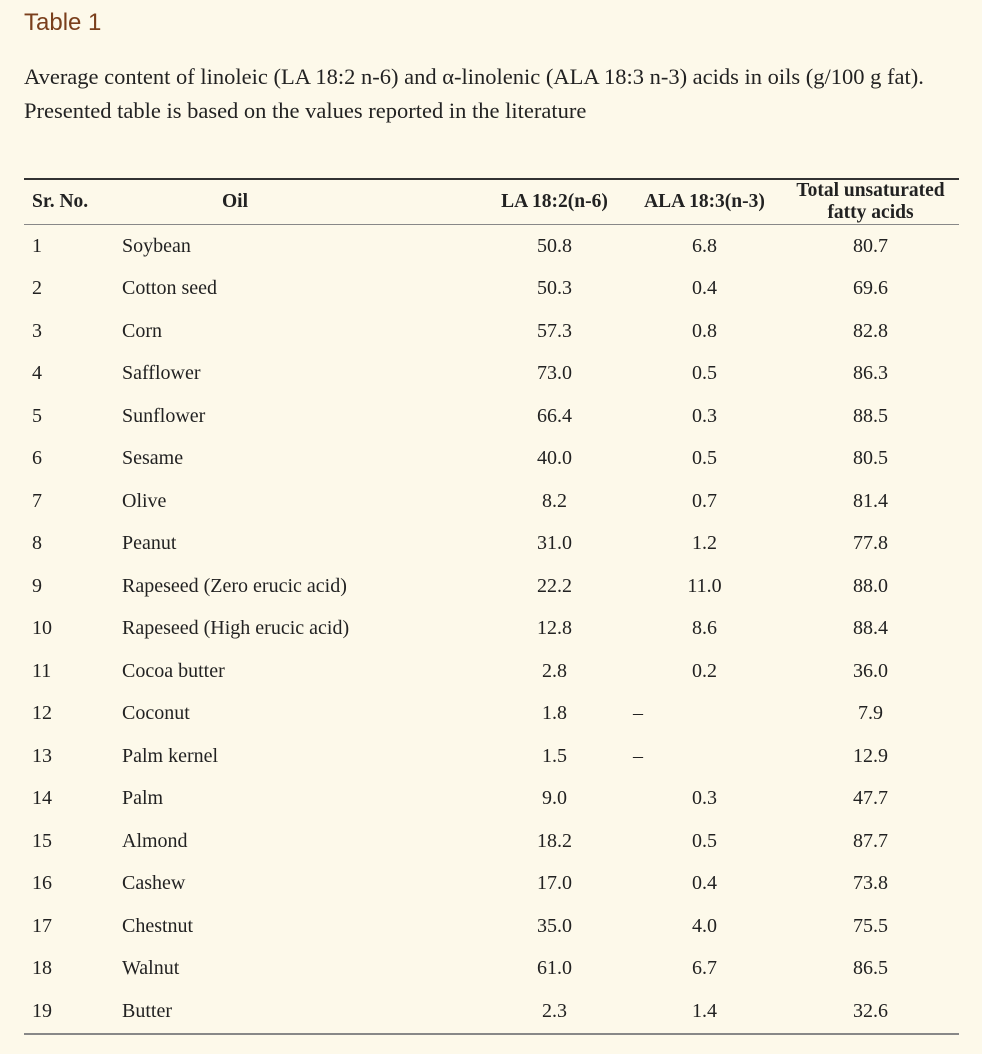 Image resolution: width=982 pixels, height=1054 pixels. What do you see at coordinates (554, 288) in the screenshot?
I see `cell-la: 50.3` at bounding box center [554, 288].